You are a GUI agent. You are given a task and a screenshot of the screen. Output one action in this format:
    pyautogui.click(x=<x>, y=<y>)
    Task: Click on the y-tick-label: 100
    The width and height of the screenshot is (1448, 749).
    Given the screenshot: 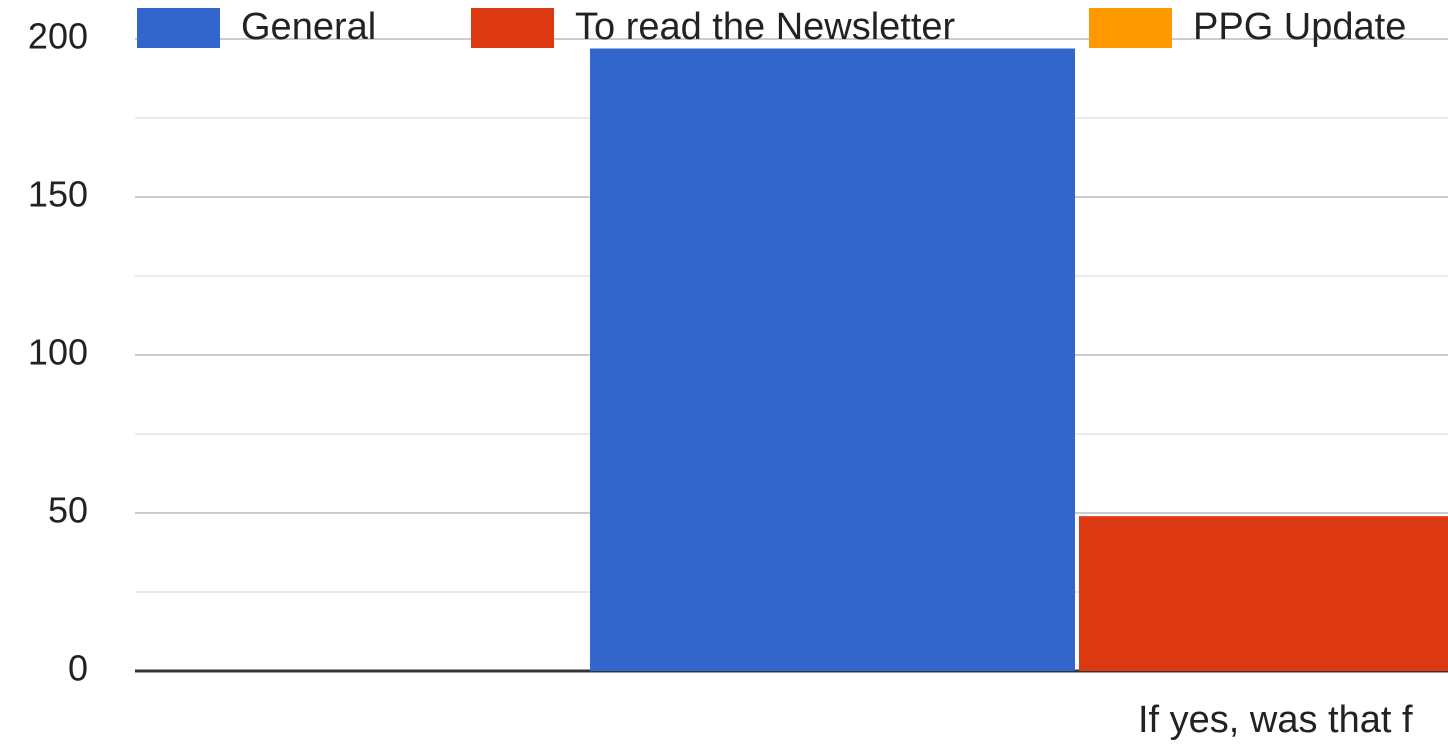 What is the action you would take?
    pyautogui.click(x=58, y=352)
    